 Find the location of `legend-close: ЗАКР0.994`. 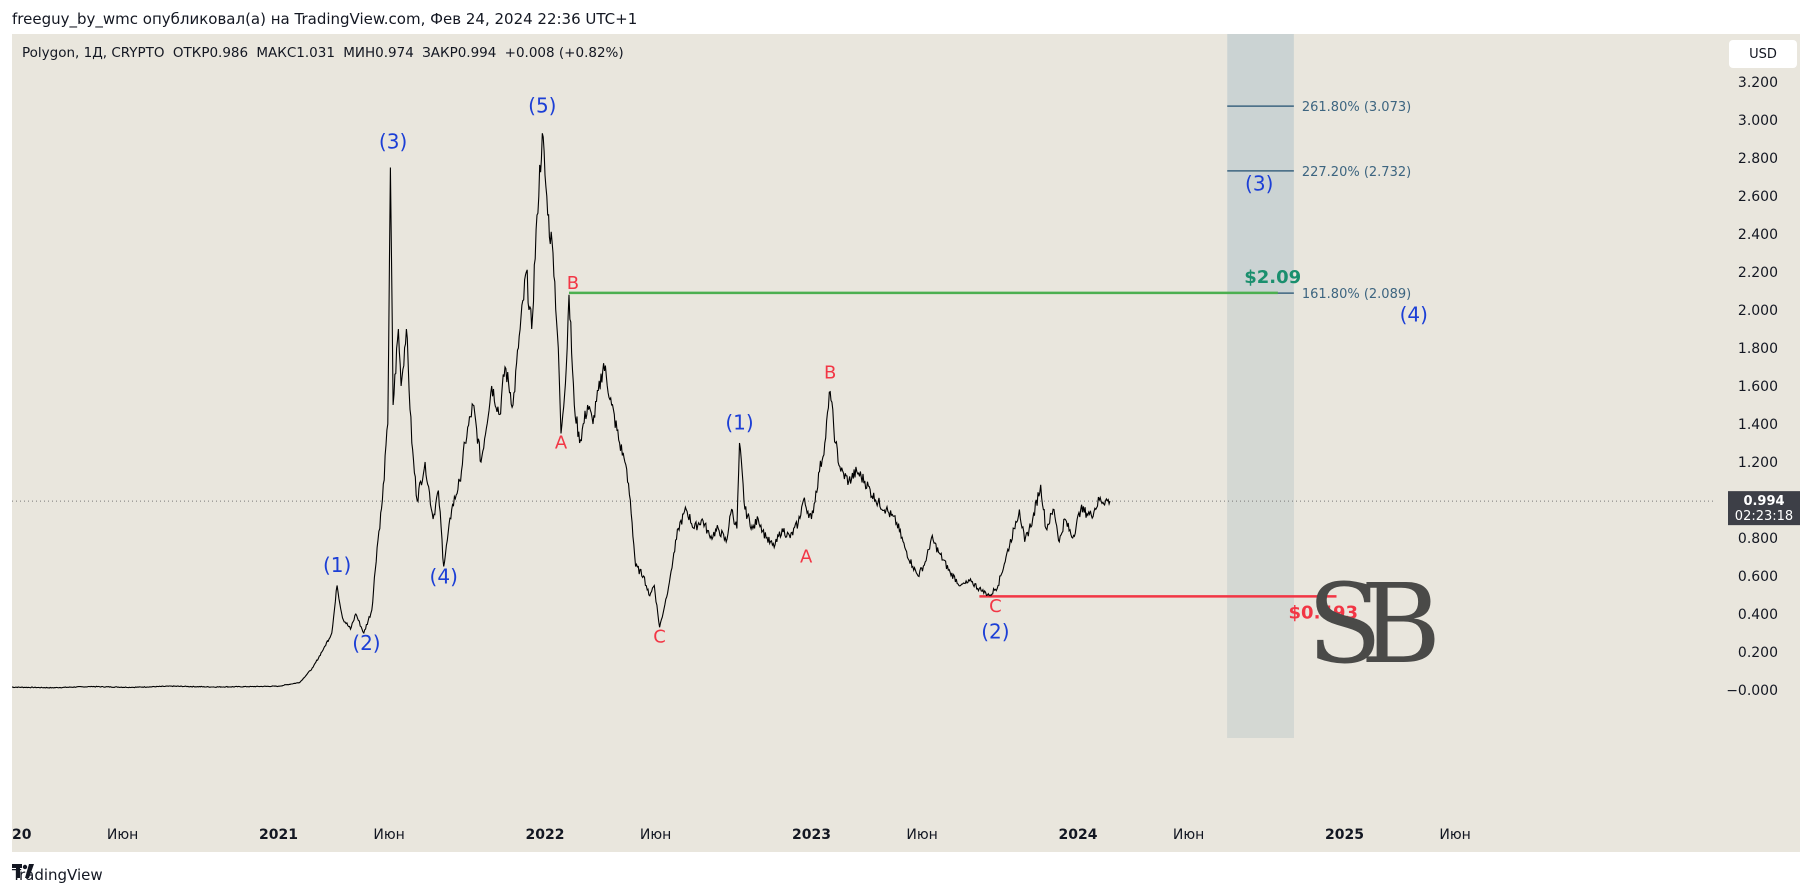

legend-close: ЗАКР0.994 is located at coordinates (459, 53).